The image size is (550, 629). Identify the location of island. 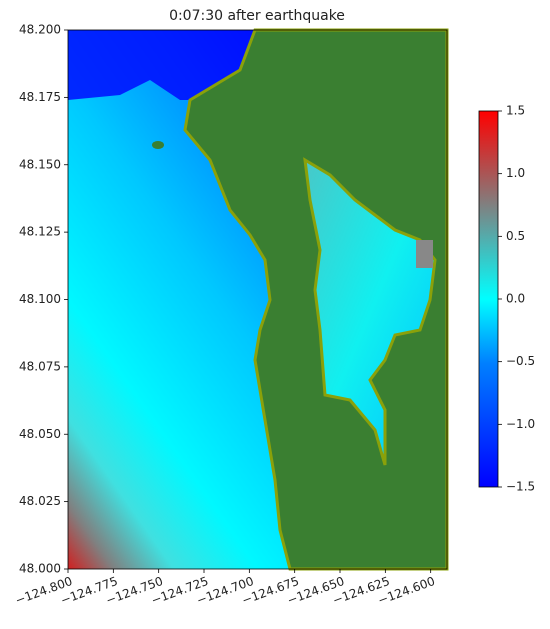
(158, 145).